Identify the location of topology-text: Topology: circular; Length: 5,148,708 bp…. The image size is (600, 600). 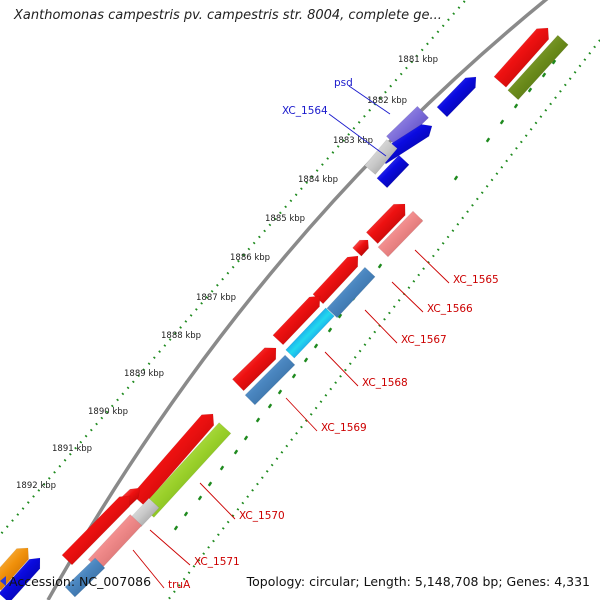
(418, 581).